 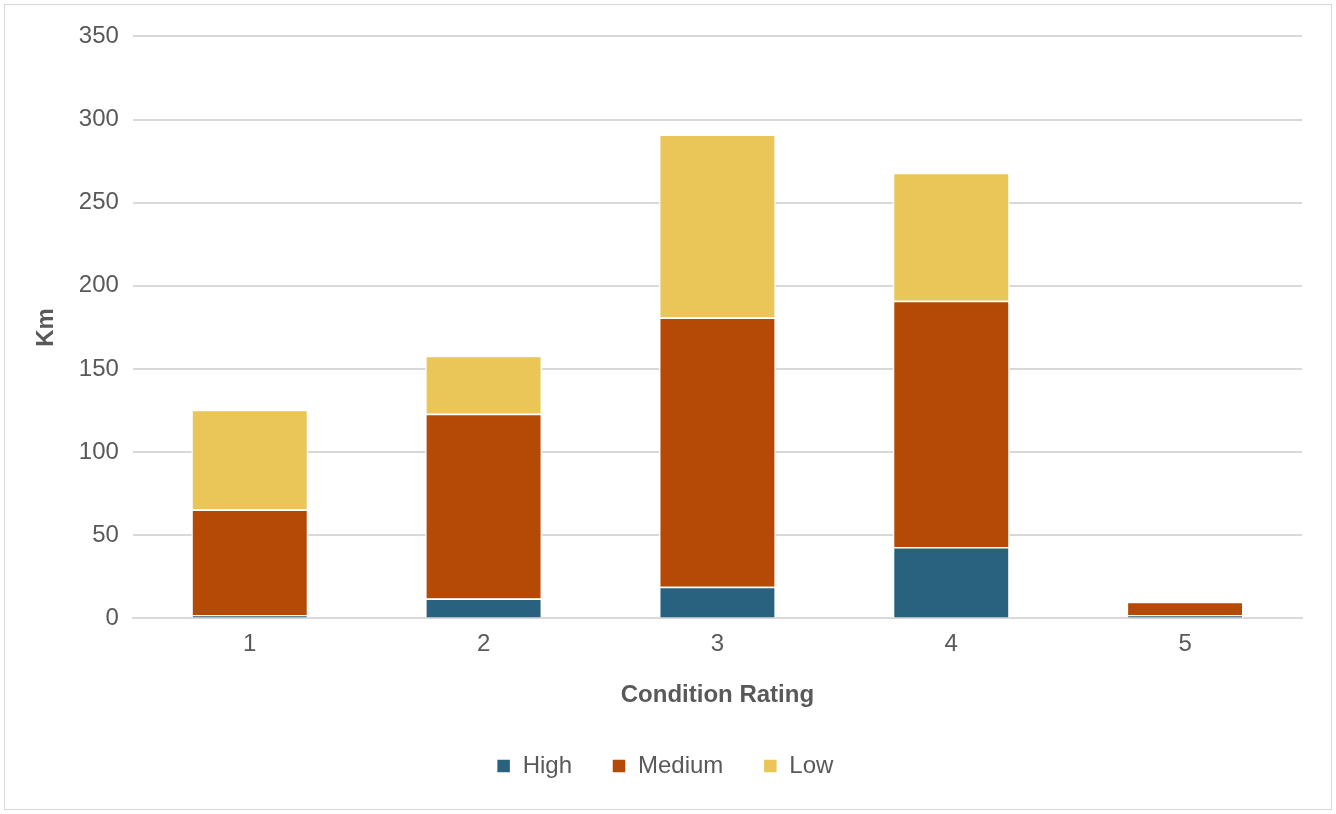 I want to click on x-tick-label: 4, so click(x=951, y=643).